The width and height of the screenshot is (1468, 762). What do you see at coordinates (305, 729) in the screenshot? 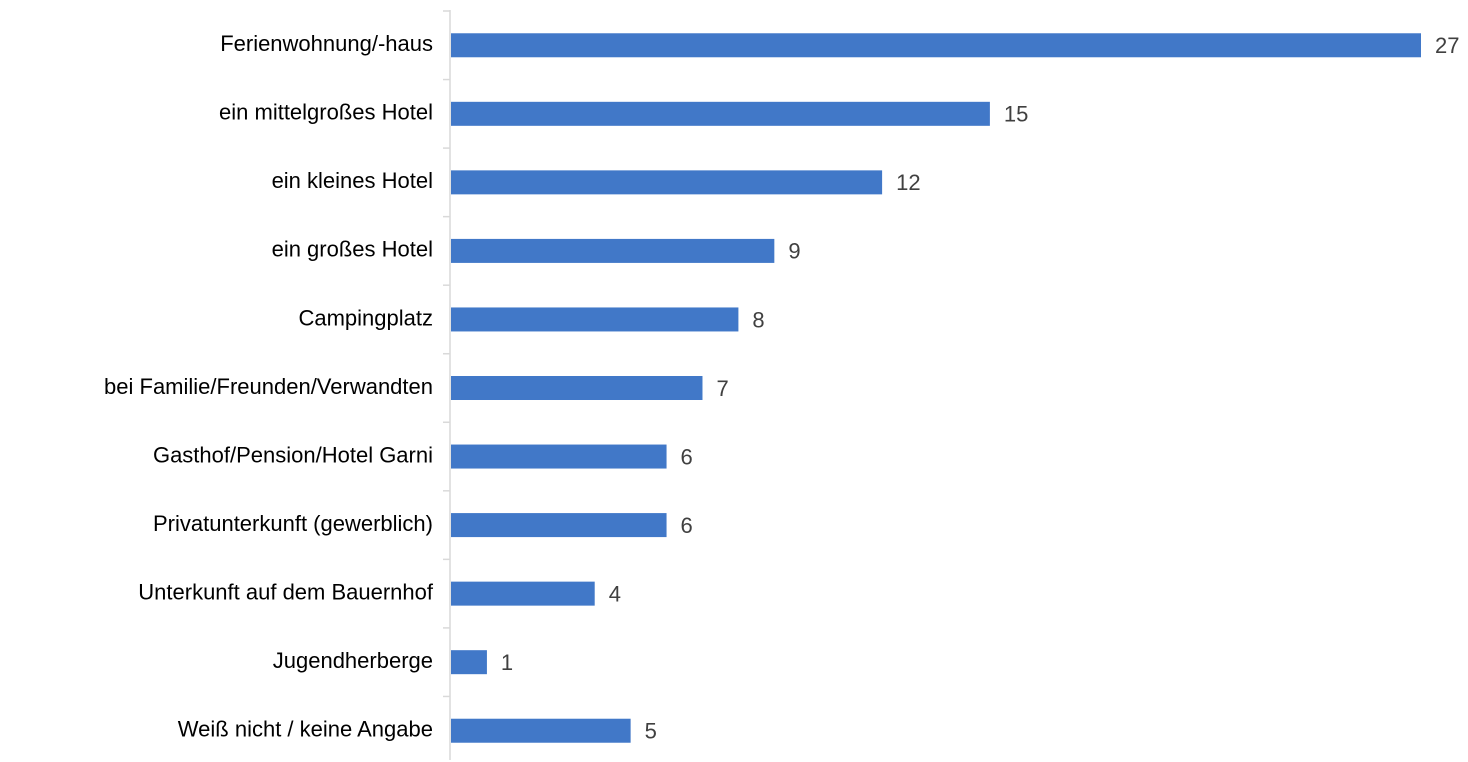
I see `category-label: Weiß nicht / keine Angabe` at bounding box center [305, 729].